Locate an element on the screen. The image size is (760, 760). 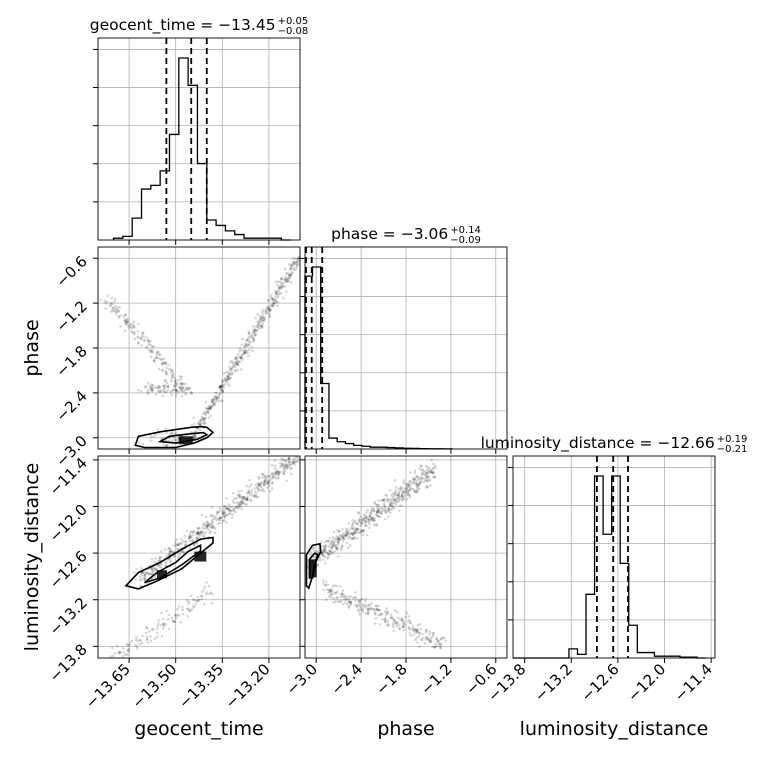
hist-phase-grid is located at coordinates (406, 348).